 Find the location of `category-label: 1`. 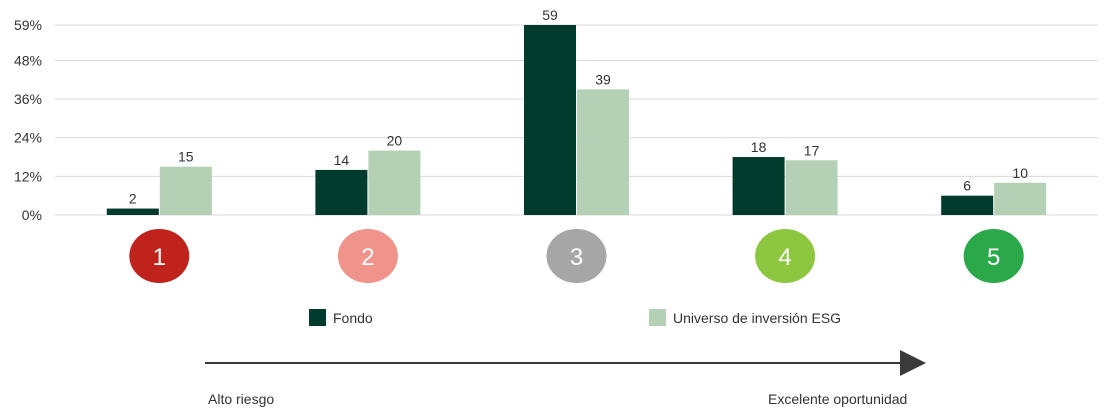

category-label: 1 is located at coordinates (159, 257).